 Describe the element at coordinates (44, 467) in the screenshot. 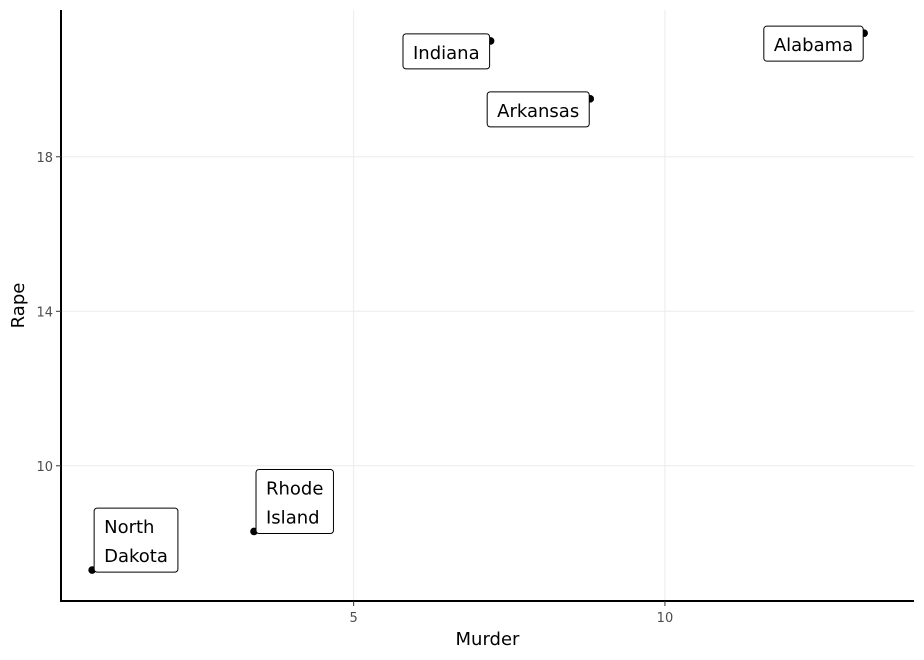

I see `y-tick-label: 10` at that location.